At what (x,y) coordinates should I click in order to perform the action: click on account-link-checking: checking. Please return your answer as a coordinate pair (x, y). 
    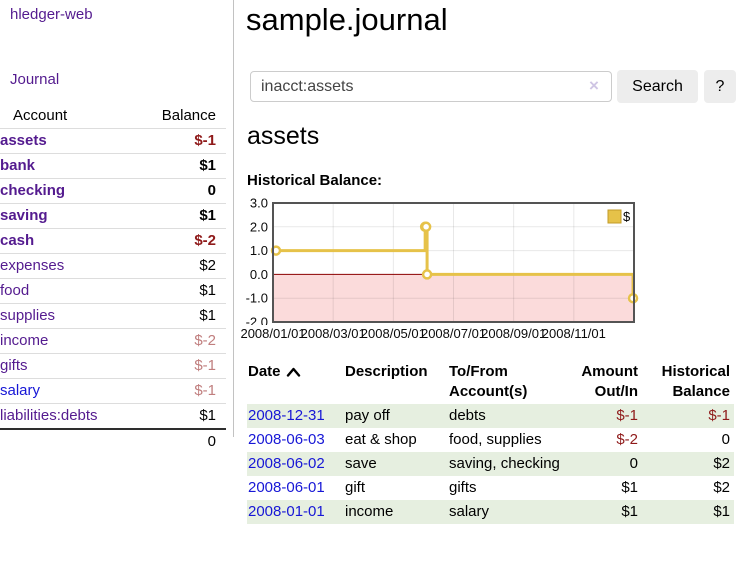
    Looking at the image, I should click on (33, 190).